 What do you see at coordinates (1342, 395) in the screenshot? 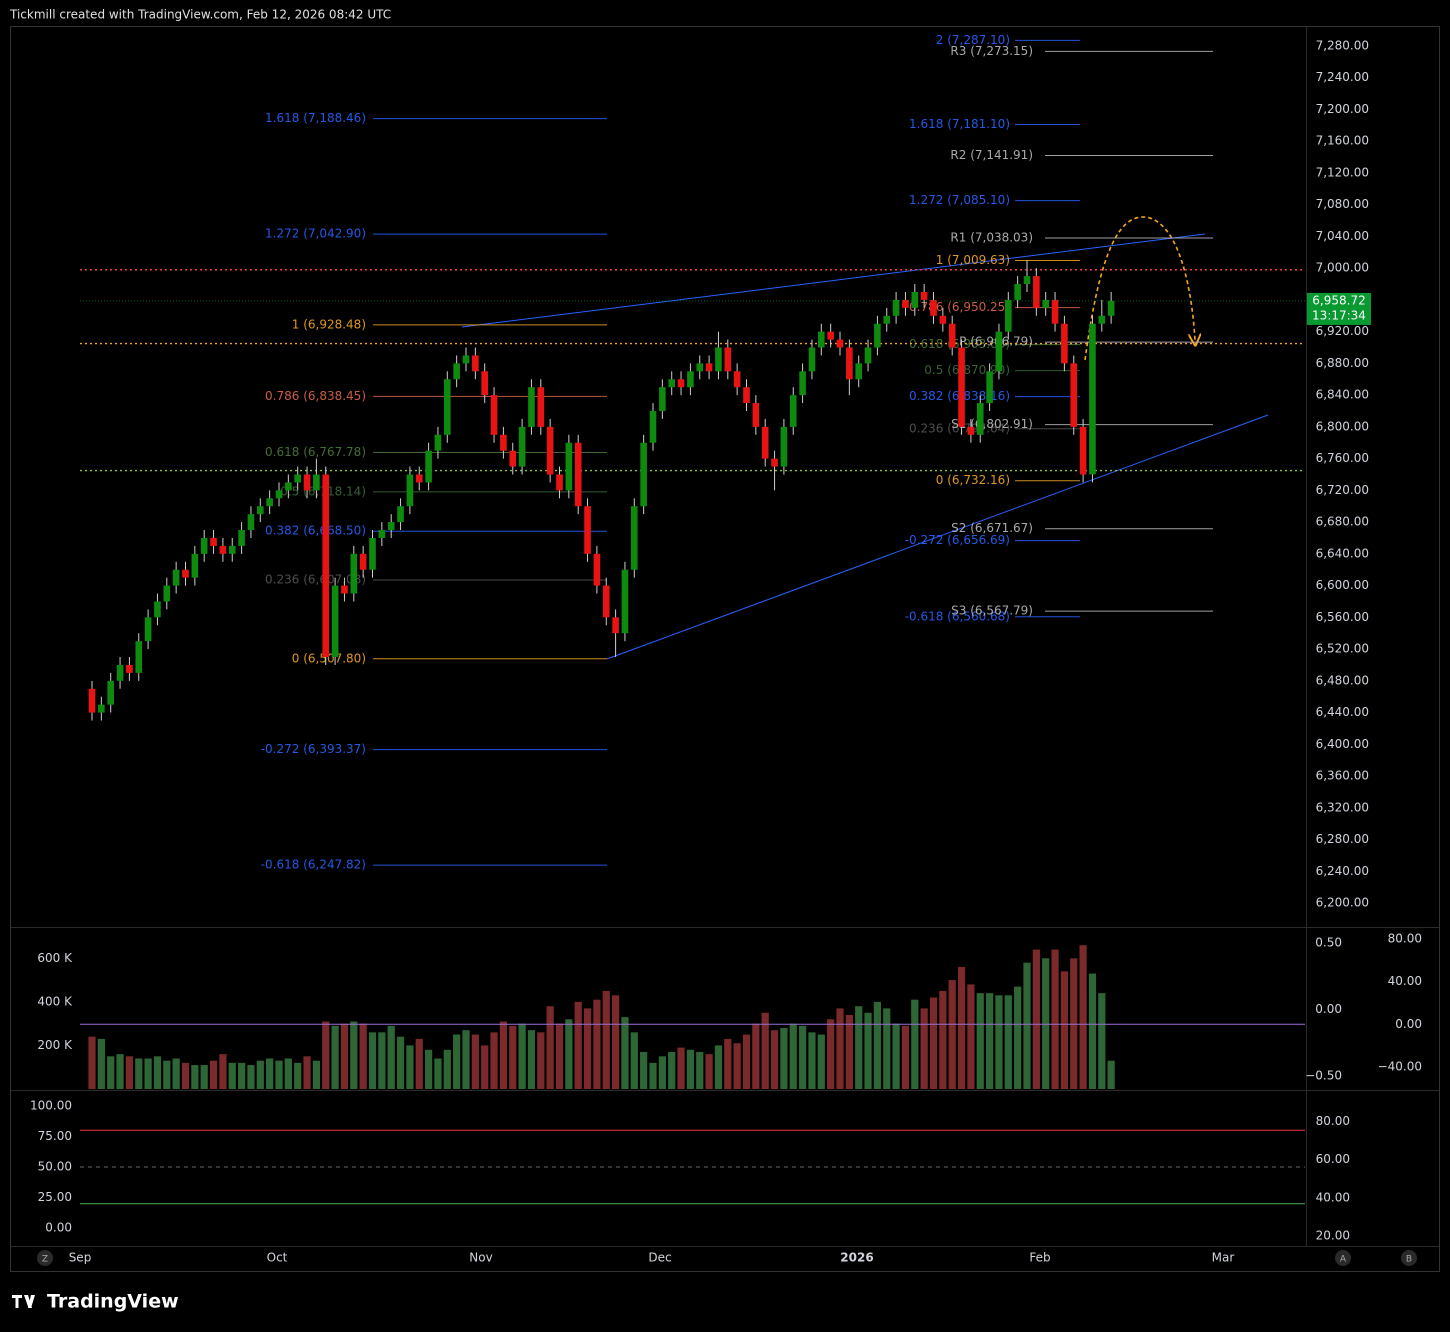
I see `y-tick-label: 6,840.00` at bounding box center [1342, 395].